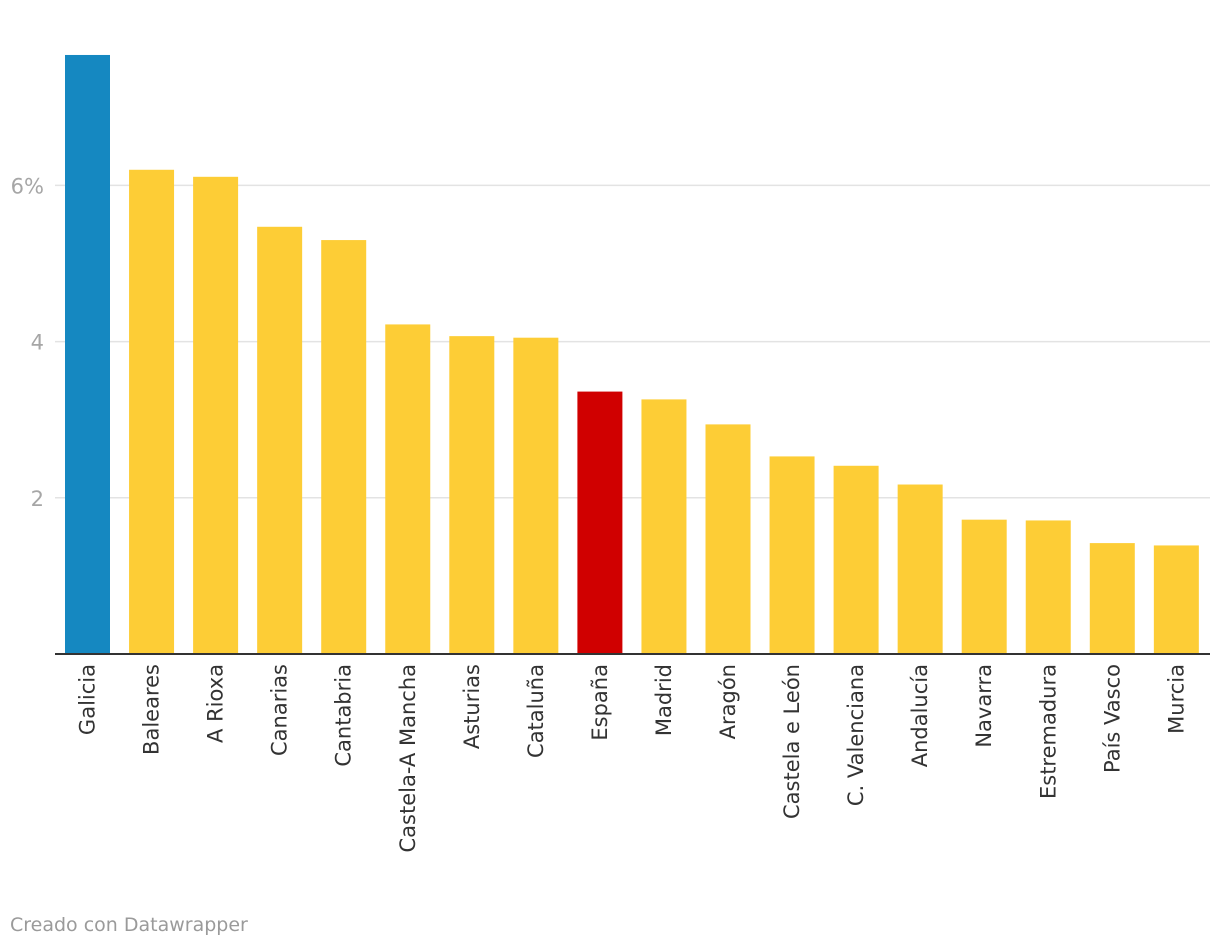 This screenshot has height=952, width=1220. I want to click on x-tick-label: España, so click(600, 702).